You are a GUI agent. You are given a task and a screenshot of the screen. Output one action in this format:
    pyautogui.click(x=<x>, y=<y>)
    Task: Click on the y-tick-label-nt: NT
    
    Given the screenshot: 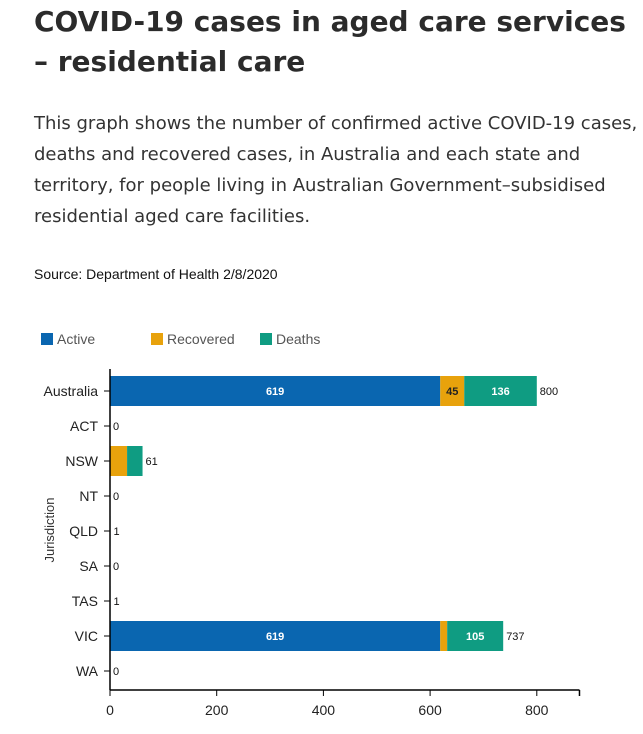 What is the action you would take?
    pyautogui.click(x=88, y=496)
    